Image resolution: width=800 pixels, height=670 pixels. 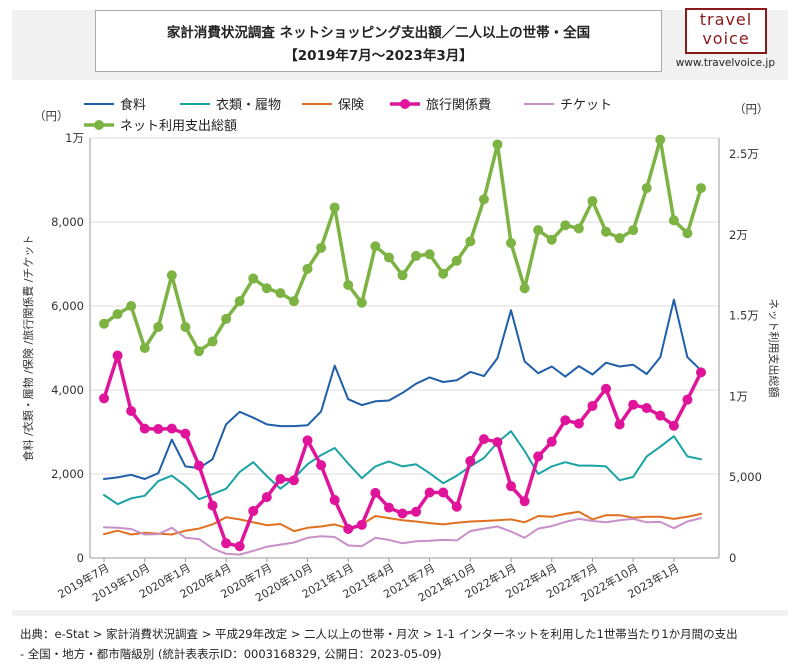 What do you see at coordinates (351, 105) in the screenshot?
I see `legend-label: 保険` at bounding box center [351, 105].